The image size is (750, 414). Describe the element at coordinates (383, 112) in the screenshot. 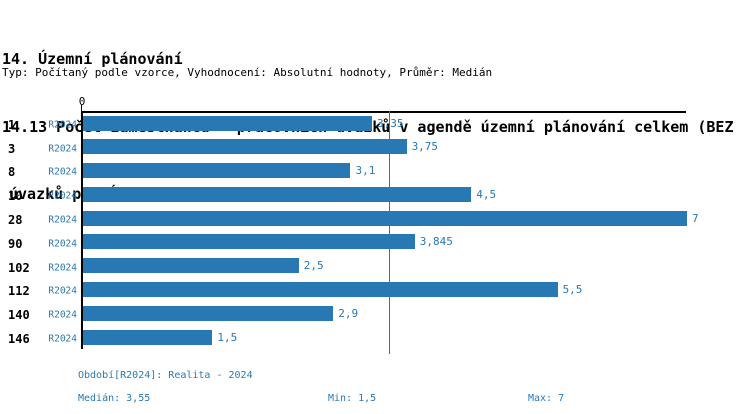

I see `x-axis-line` at that location.